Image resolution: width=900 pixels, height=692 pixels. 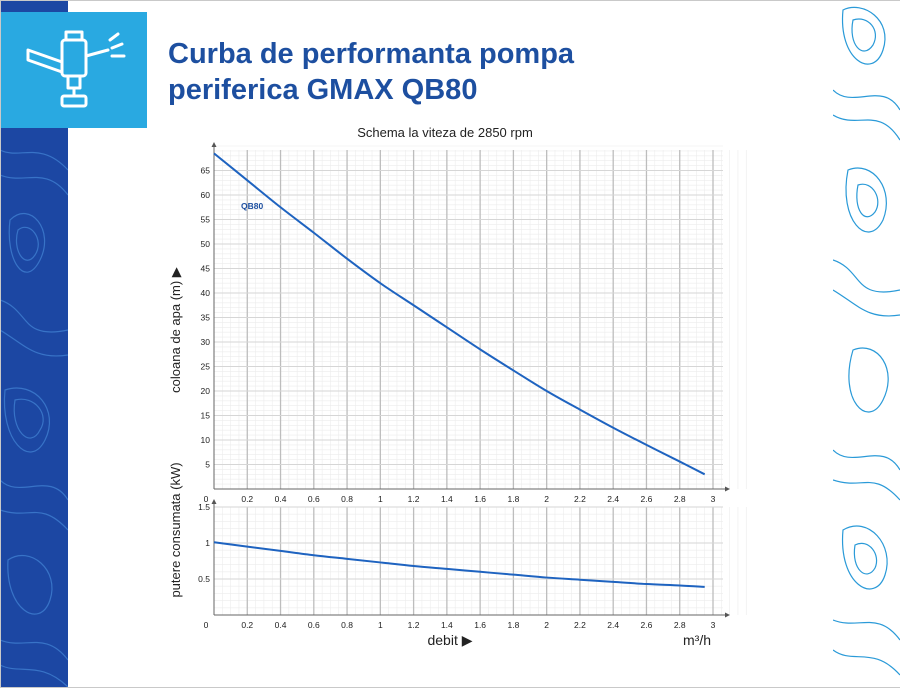 What do you see at coordinates (206, 342) in the screenshot?
I see `y-tick-label: 30` at bounding box center [206, 342].